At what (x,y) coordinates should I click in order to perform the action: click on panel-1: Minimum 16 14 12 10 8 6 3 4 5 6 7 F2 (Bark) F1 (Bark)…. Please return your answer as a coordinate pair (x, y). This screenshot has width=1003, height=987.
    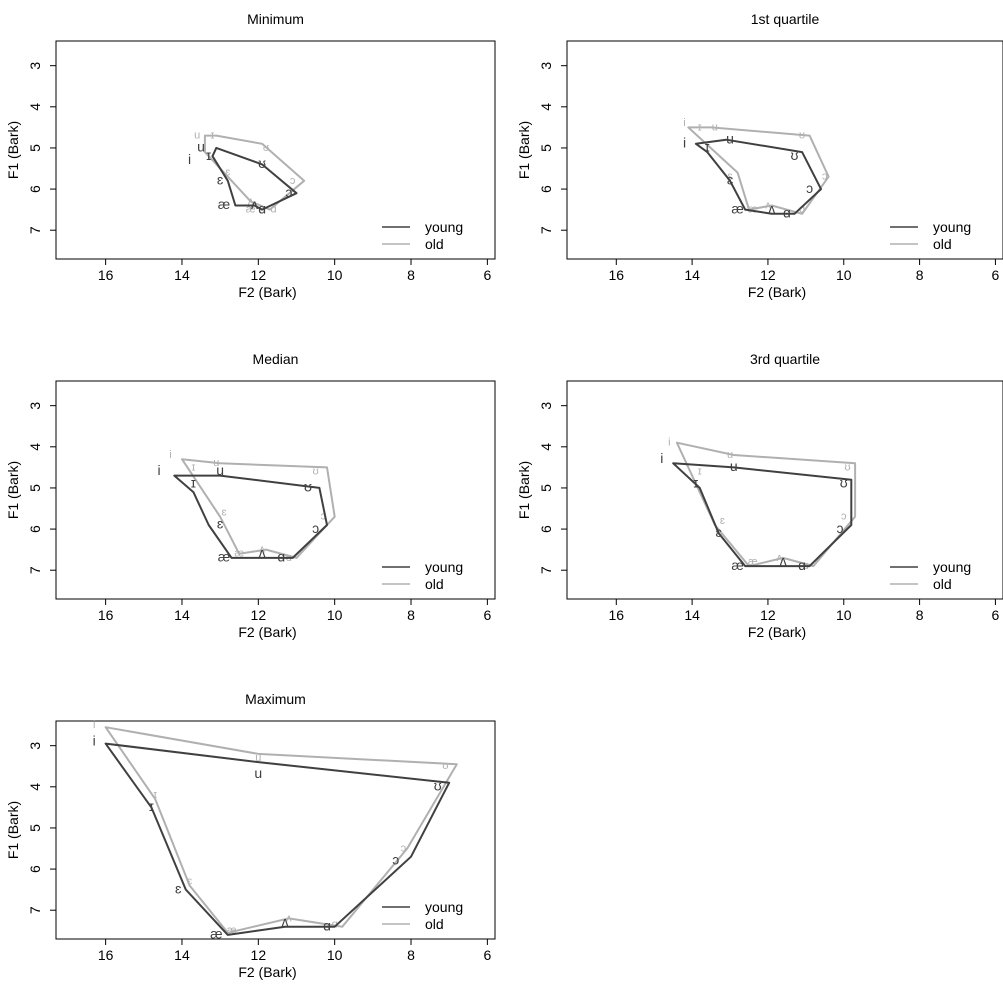
    Looking at the image, I should click on (250, 155).